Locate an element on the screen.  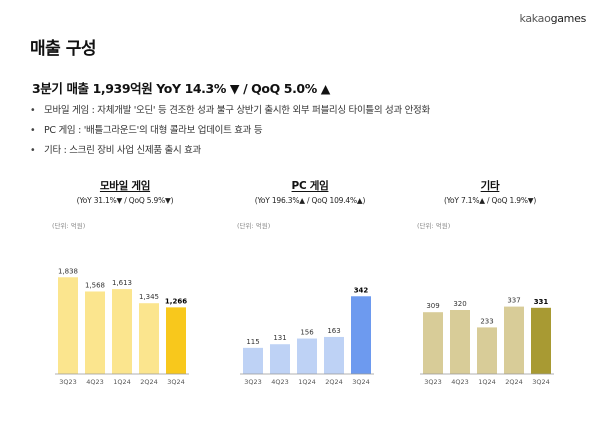
data-label: 1,345 is located at coordinates (149, 297).